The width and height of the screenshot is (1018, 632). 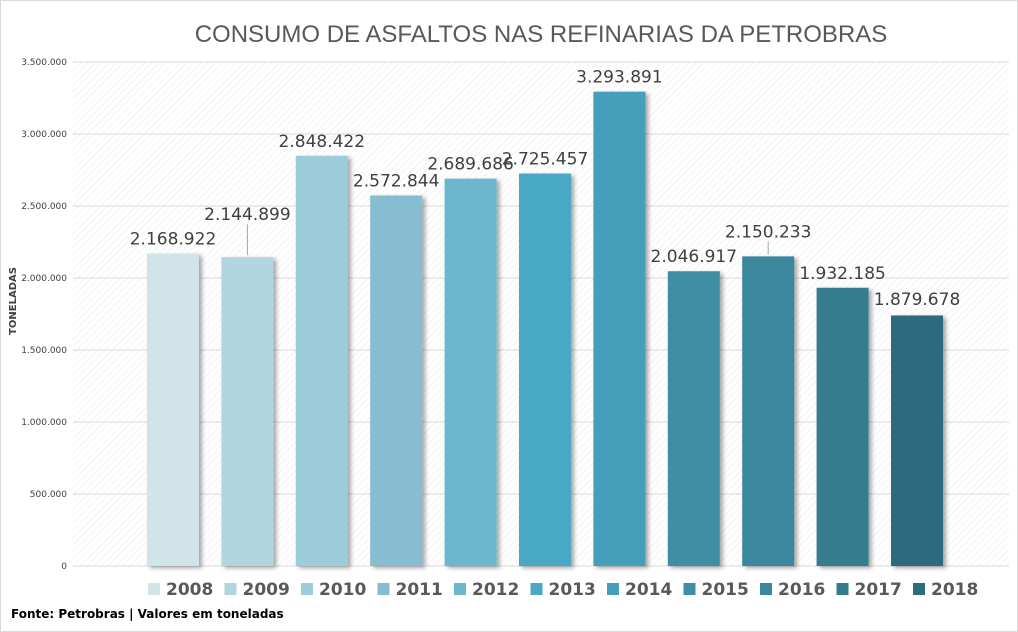 I want to click on legend-label-2012: 2012, so click(x=495, y=590).